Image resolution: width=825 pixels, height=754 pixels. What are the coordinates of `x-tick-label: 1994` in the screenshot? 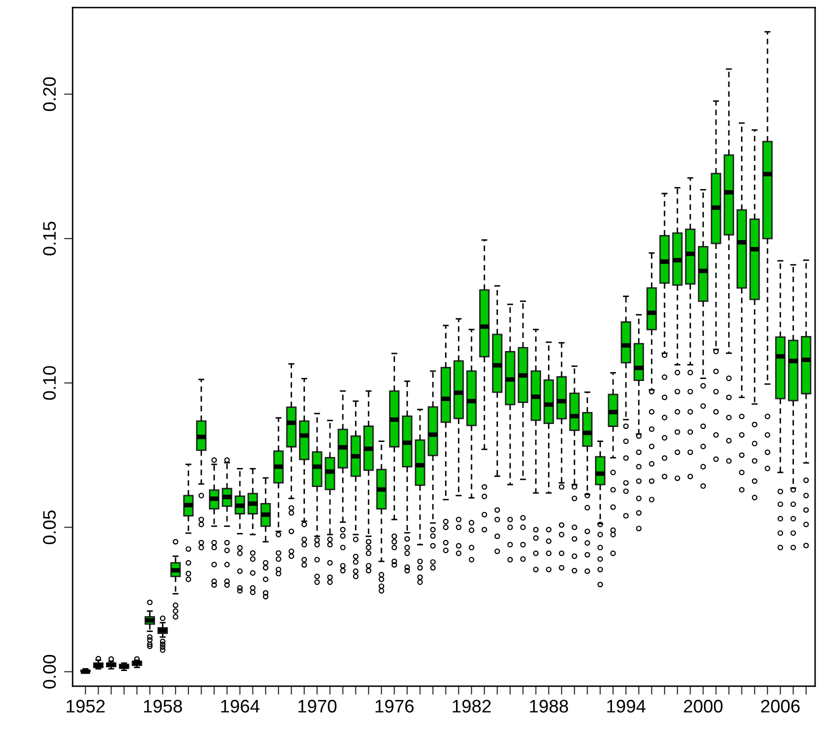 It's located at (626, 706).